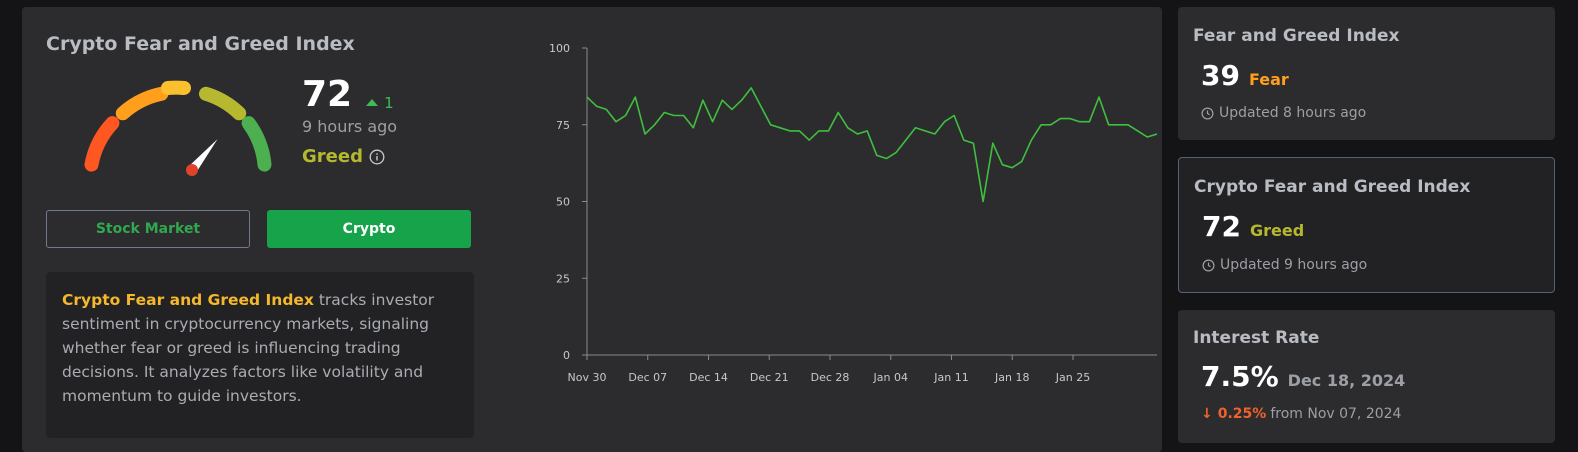  What do you see at coordinates (563, 278) in the screenshot?
I see `chart-y-tick-label: 25` at bounding box center [563, 278].